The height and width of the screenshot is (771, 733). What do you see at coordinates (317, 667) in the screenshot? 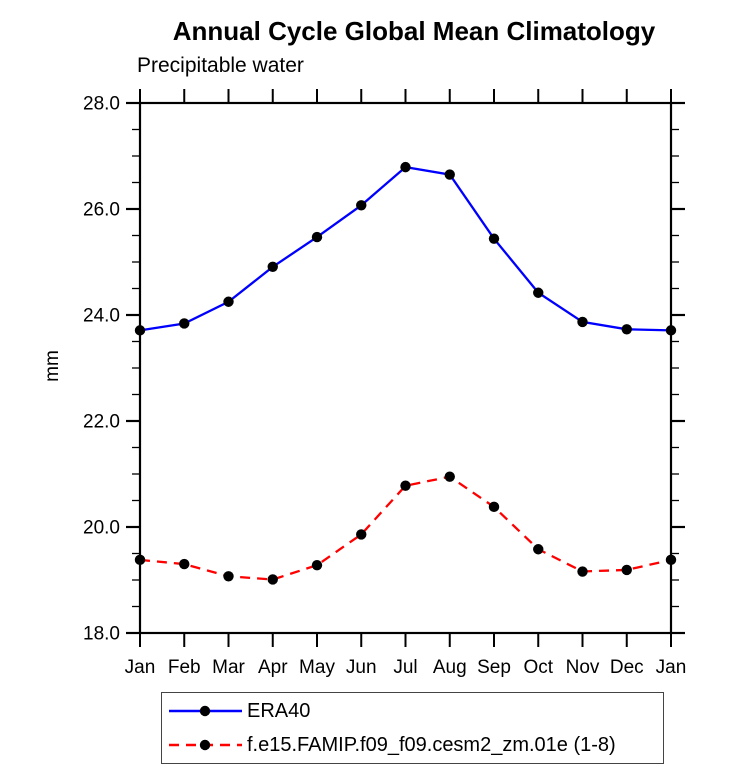
I see `x-tick-label: May` at bounding box center [317, 667].